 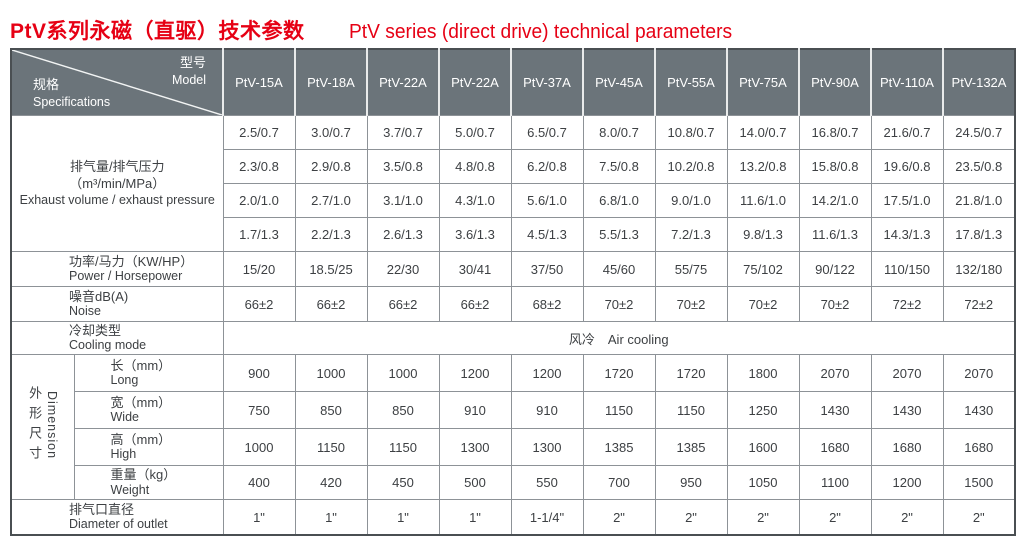 What do you see at coordinates (907, 132) in the screenshot?
I see `value-cell: 21.6/0.7` at bounding box center [907, 132].